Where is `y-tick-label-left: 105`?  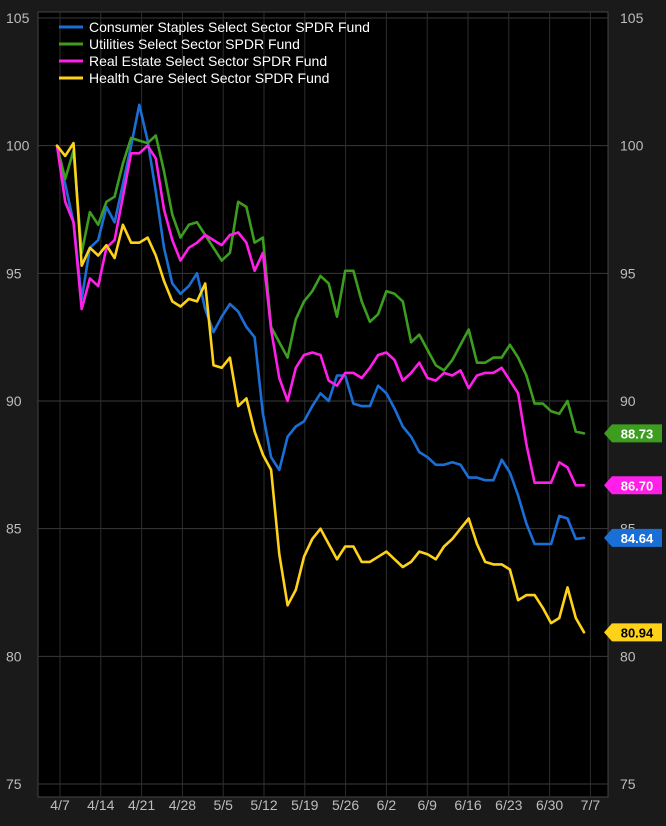 y-tick-label-left: 105 is located at coordinates (18, 18).